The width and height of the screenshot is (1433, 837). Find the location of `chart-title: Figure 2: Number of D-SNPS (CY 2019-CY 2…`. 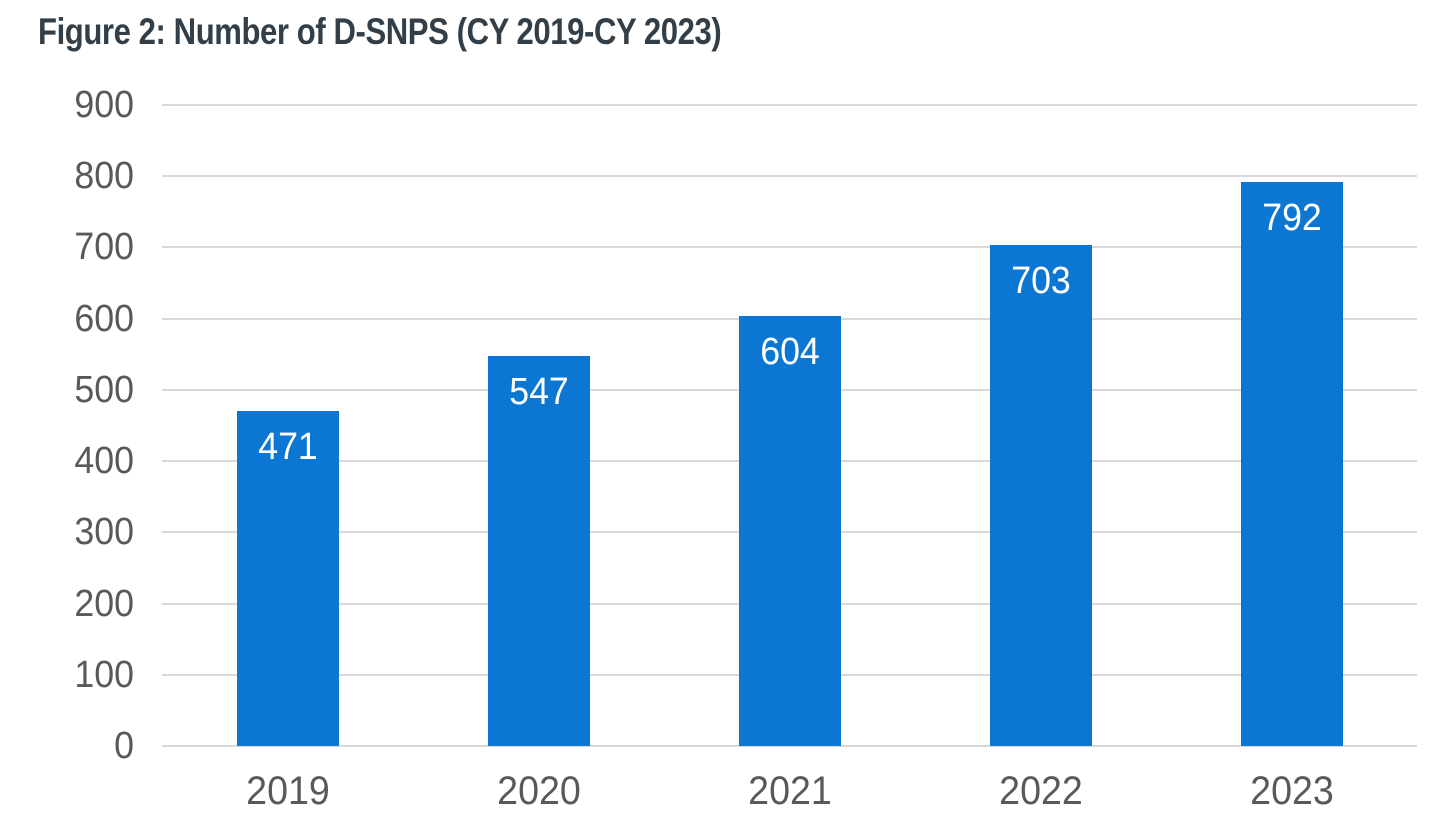

chart-title: Figure 2: Number of D-SNPS (CY 2019-CY 2… is located at coordinates (380, 31).